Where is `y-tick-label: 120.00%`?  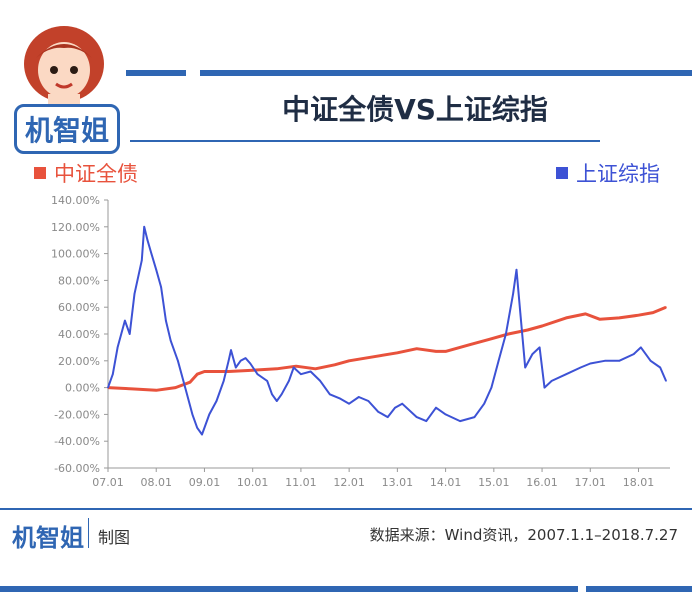
y-tick-label: 120.00% is located at coordinates (75, 227).